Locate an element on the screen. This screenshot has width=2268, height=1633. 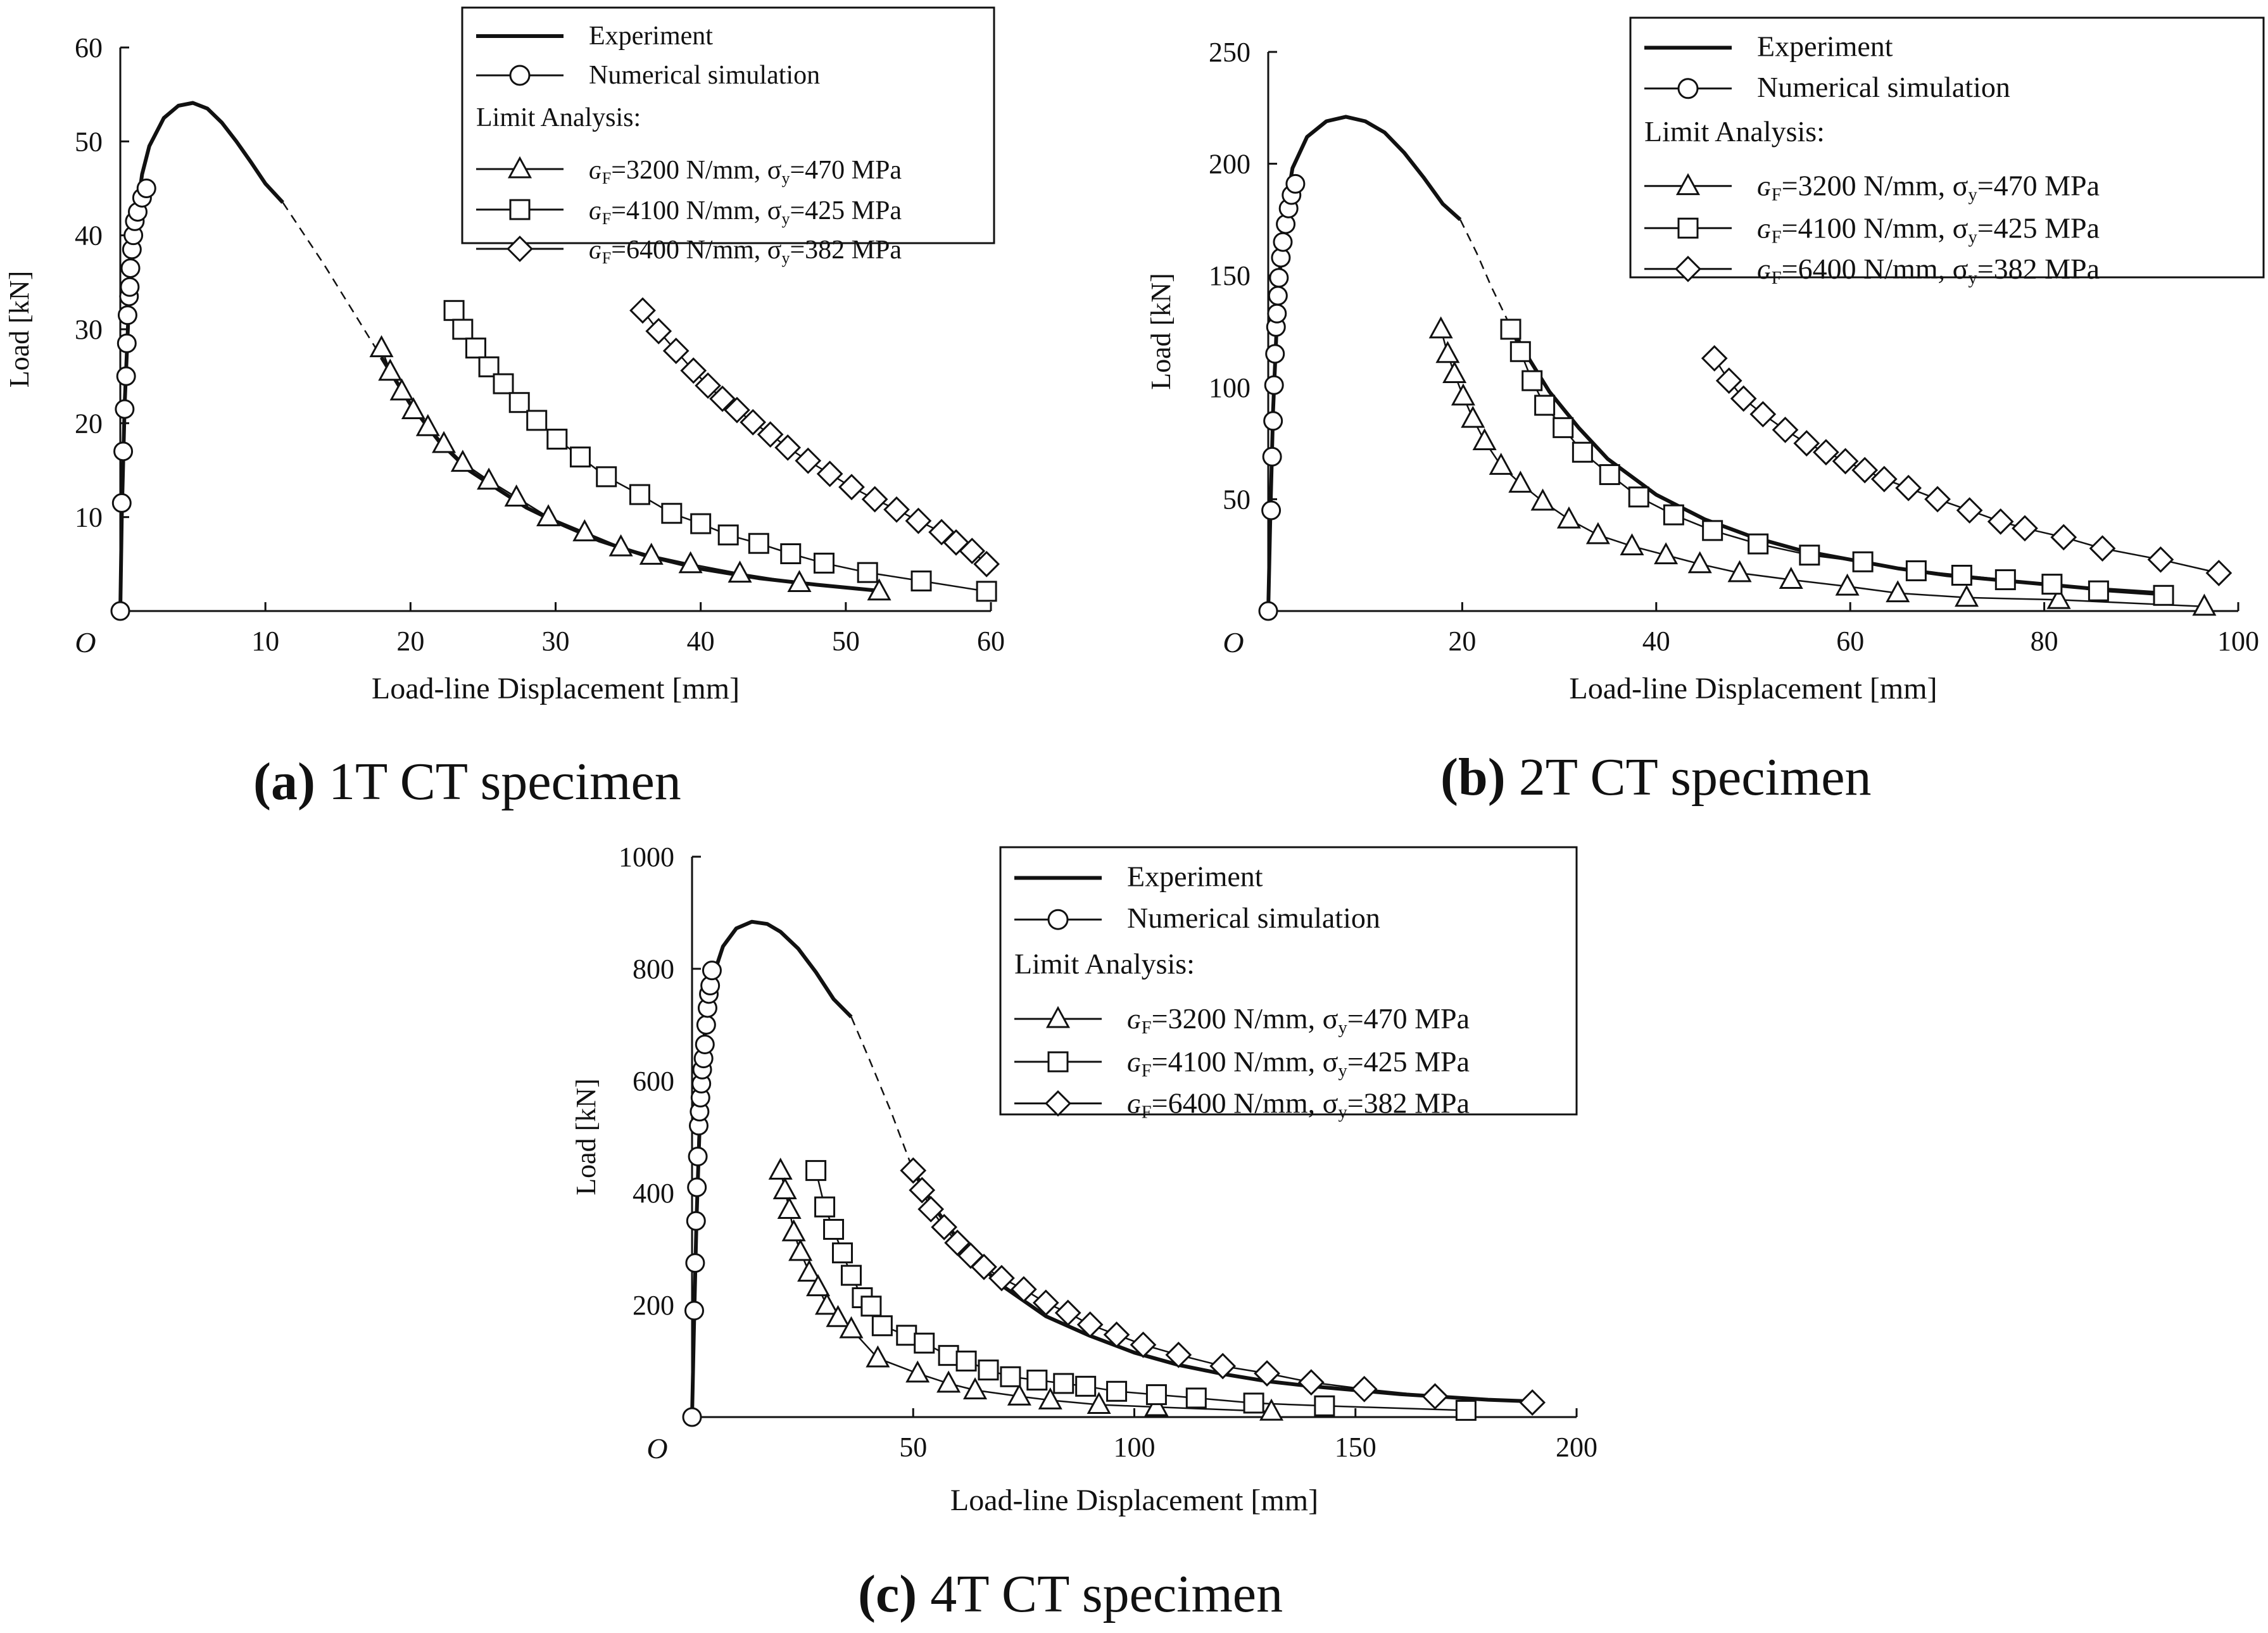
caption-c-letter: c is located at coordinates (887, 1595).